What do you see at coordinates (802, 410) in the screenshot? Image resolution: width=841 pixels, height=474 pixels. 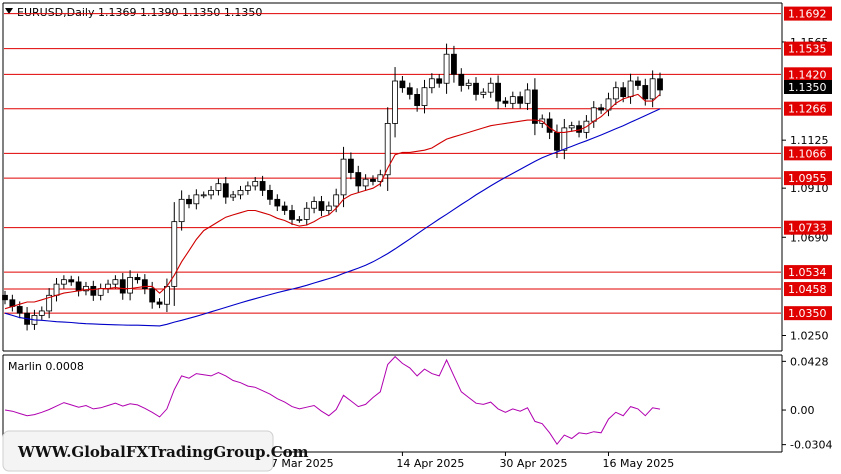 I see `marlin-tick-label: 0.00` at bounding box center [802, 410].